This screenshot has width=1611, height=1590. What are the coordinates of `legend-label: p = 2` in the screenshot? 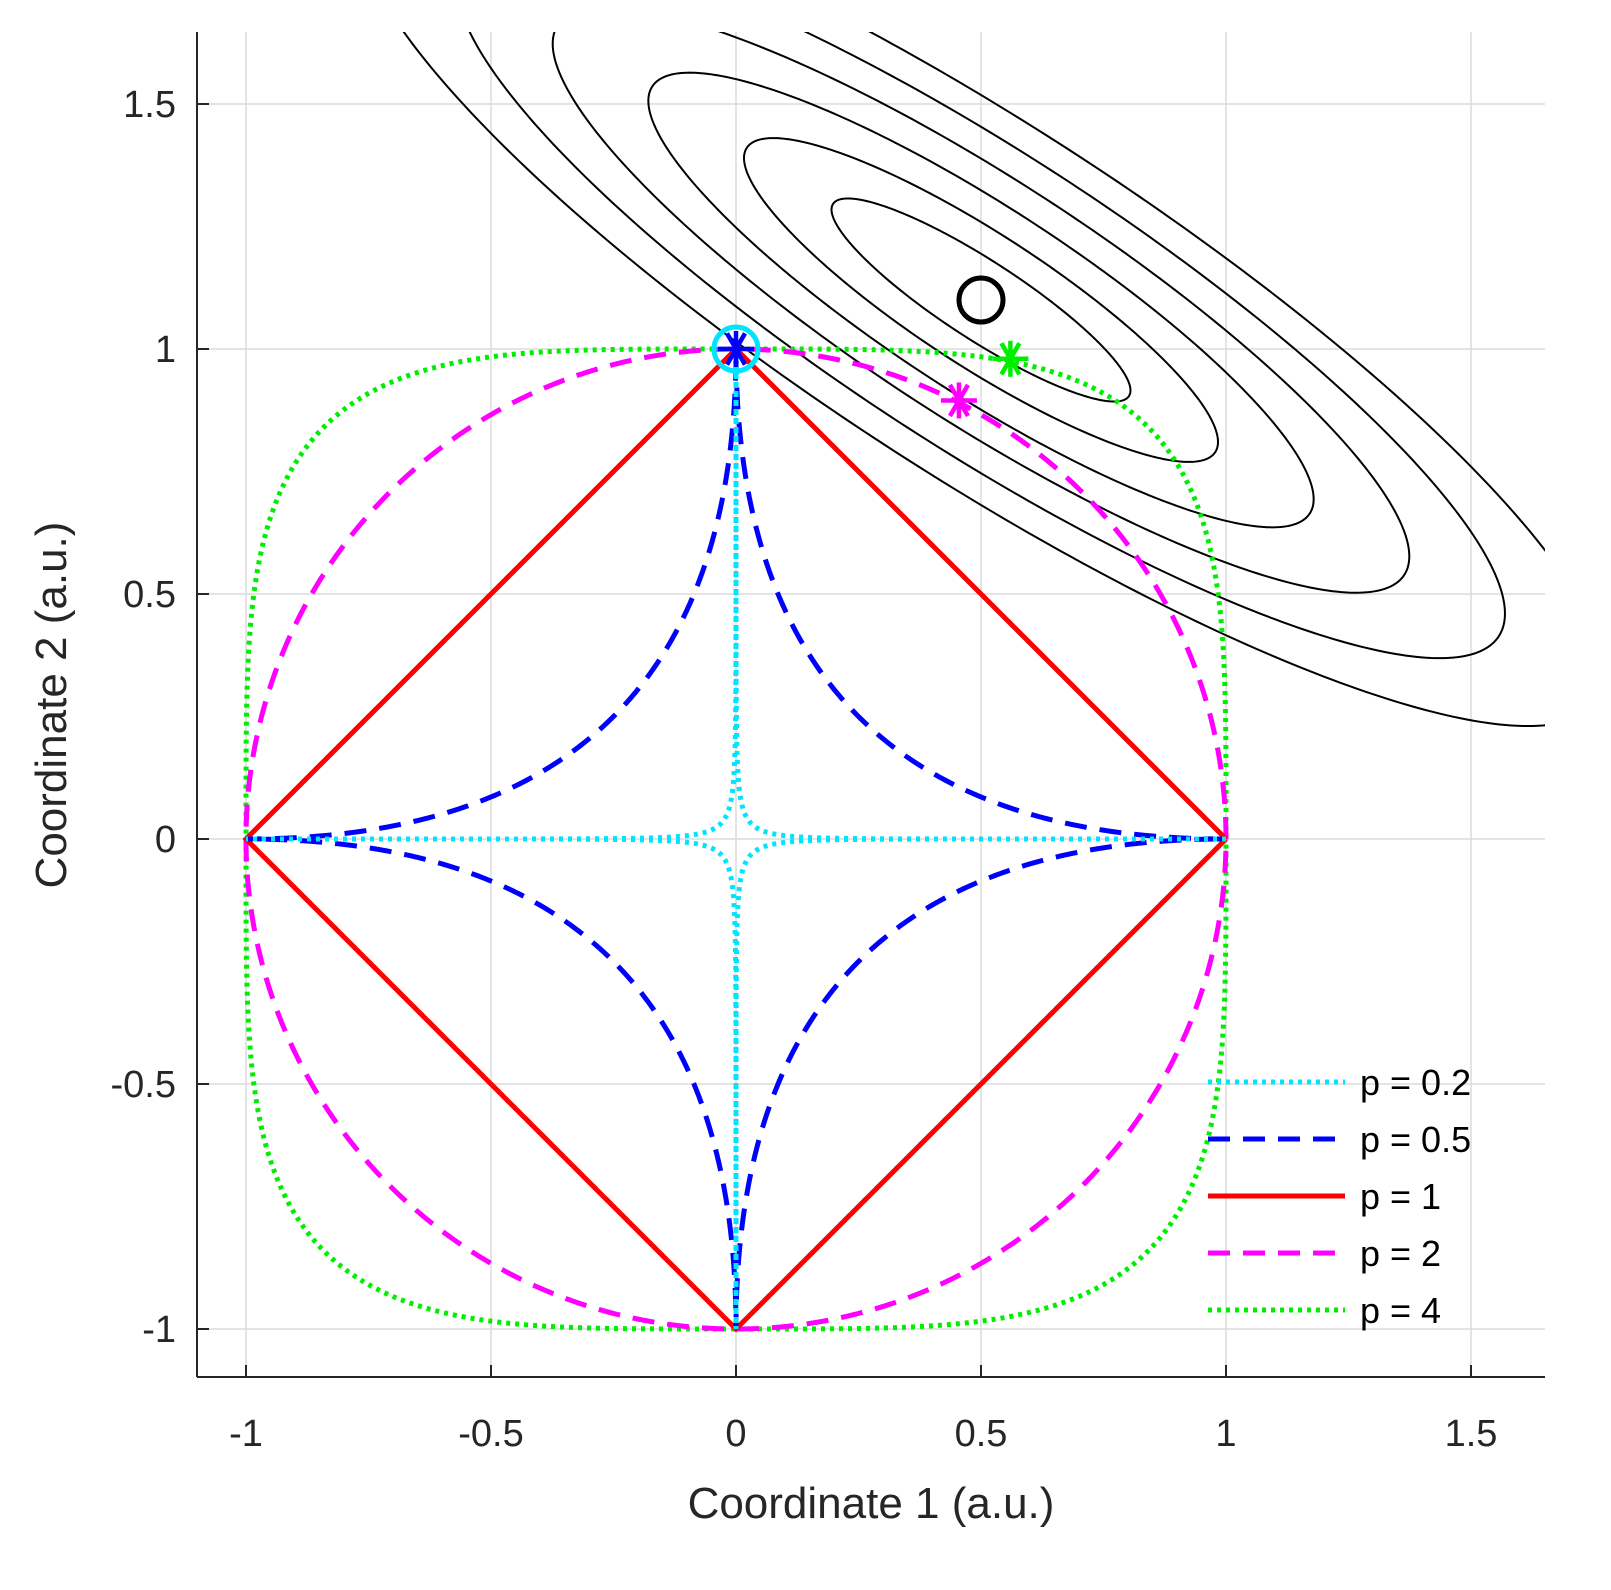 It's located at (1400, 1253).